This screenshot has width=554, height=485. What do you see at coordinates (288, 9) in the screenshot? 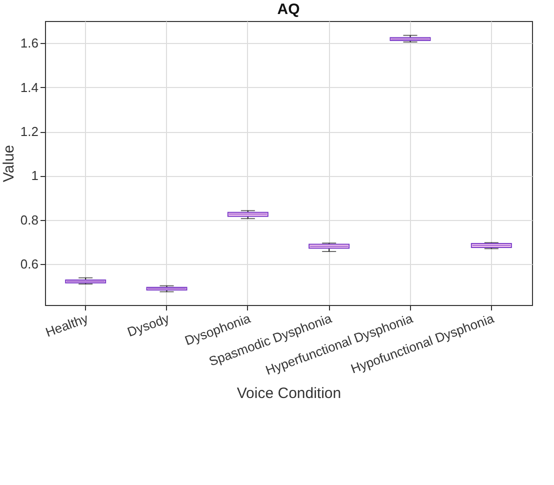
I see `chart-title: AQ` at bounding box center [288, 9].